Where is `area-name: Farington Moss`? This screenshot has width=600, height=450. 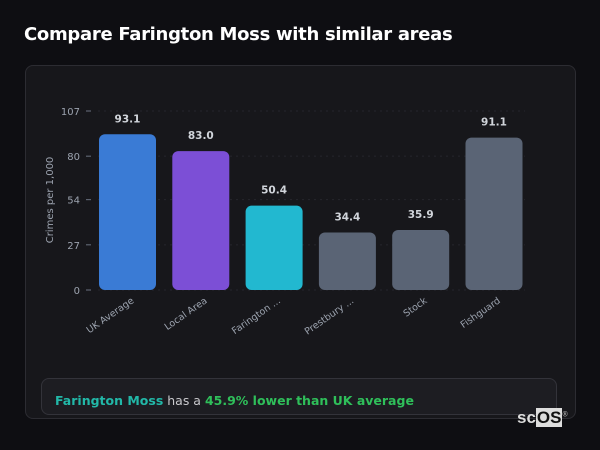 area-name: Farington Moss is located at coordinates (109, 400).